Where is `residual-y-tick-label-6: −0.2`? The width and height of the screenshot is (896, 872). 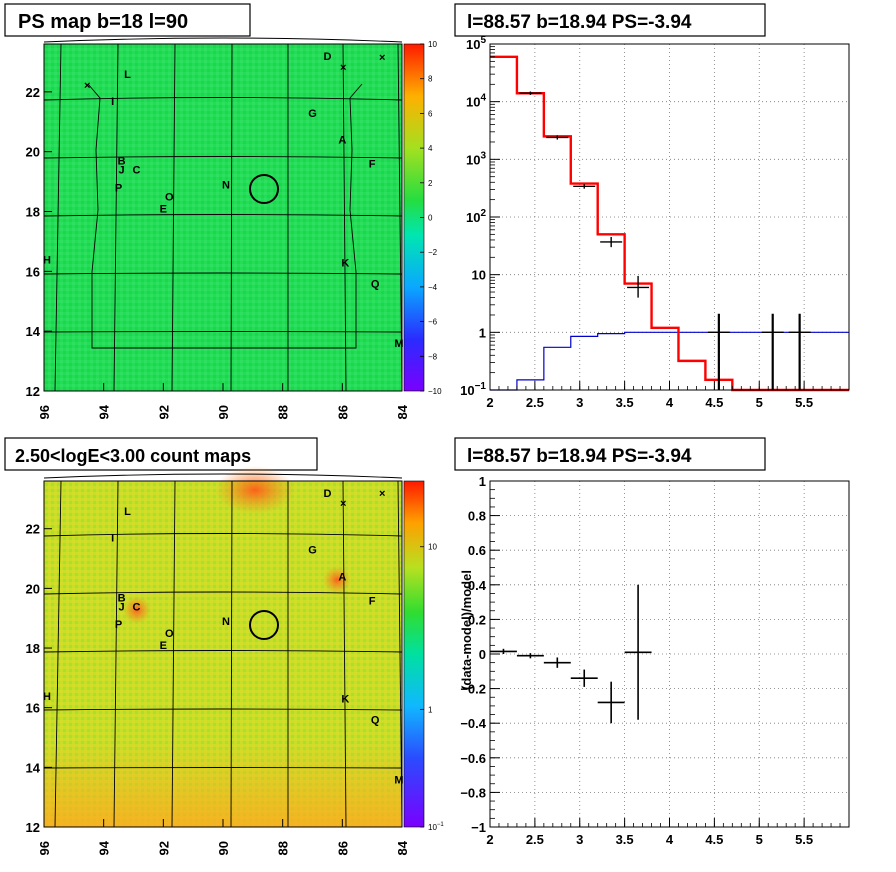 residual-y-tick-label-6: −0.2 is located at coordinates (473, 689).